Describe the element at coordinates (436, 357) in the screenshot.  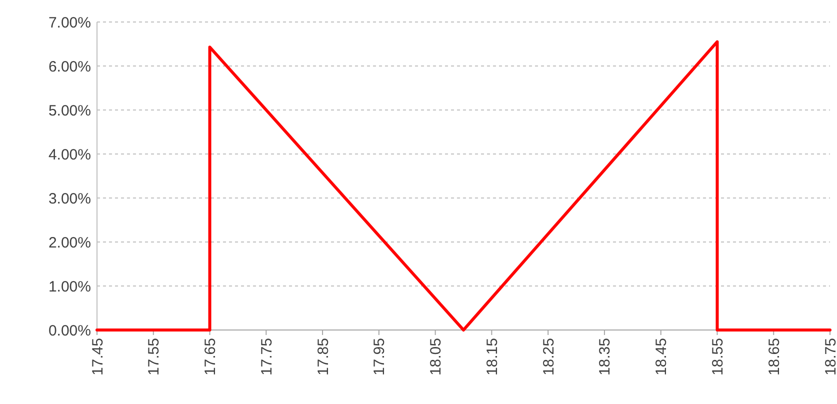
I see `x-tick-label: 18.05` at that location.